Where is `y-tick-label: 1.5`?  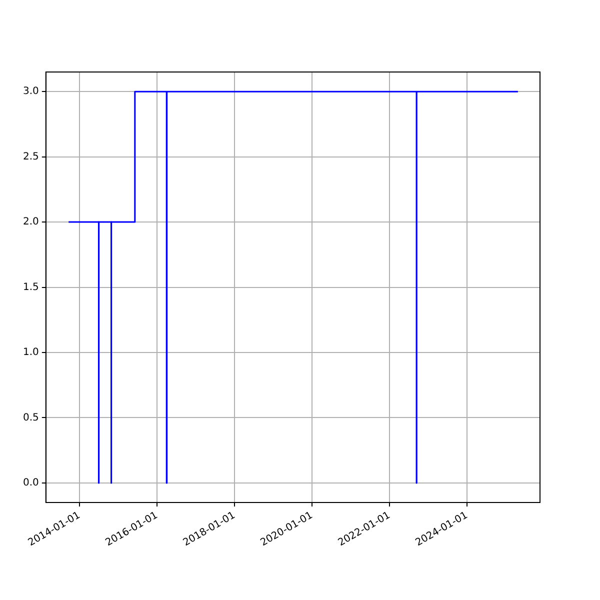
y-tick-label: 1.5 is located at coordinates (30, 287).